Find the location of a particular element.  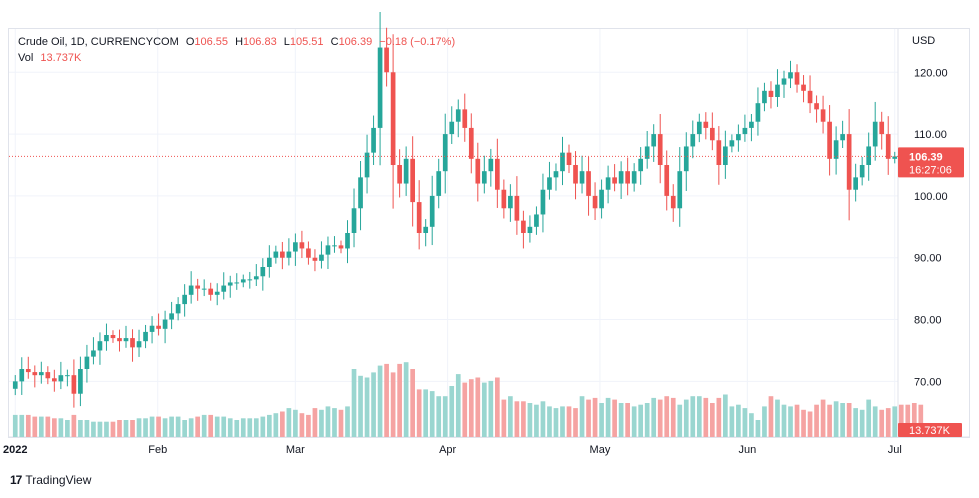

price-badge-countdown: 16:27:06 is located at coordinates (930, 170).